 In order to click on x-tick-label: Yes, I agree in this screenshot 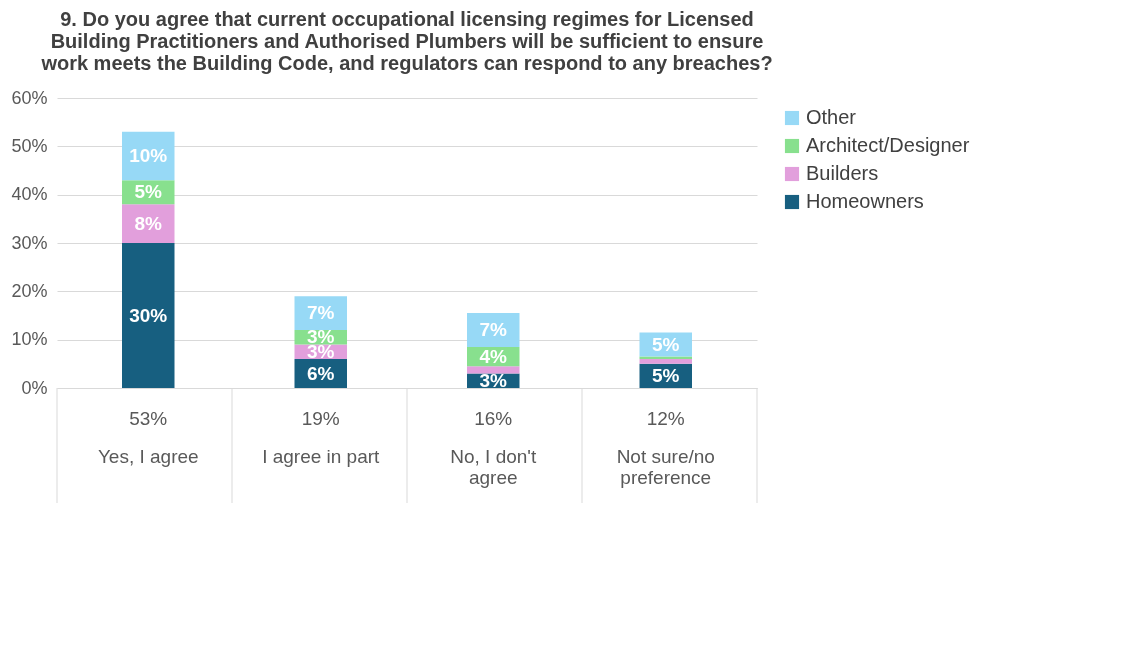, I will do `click(148, 456)`.